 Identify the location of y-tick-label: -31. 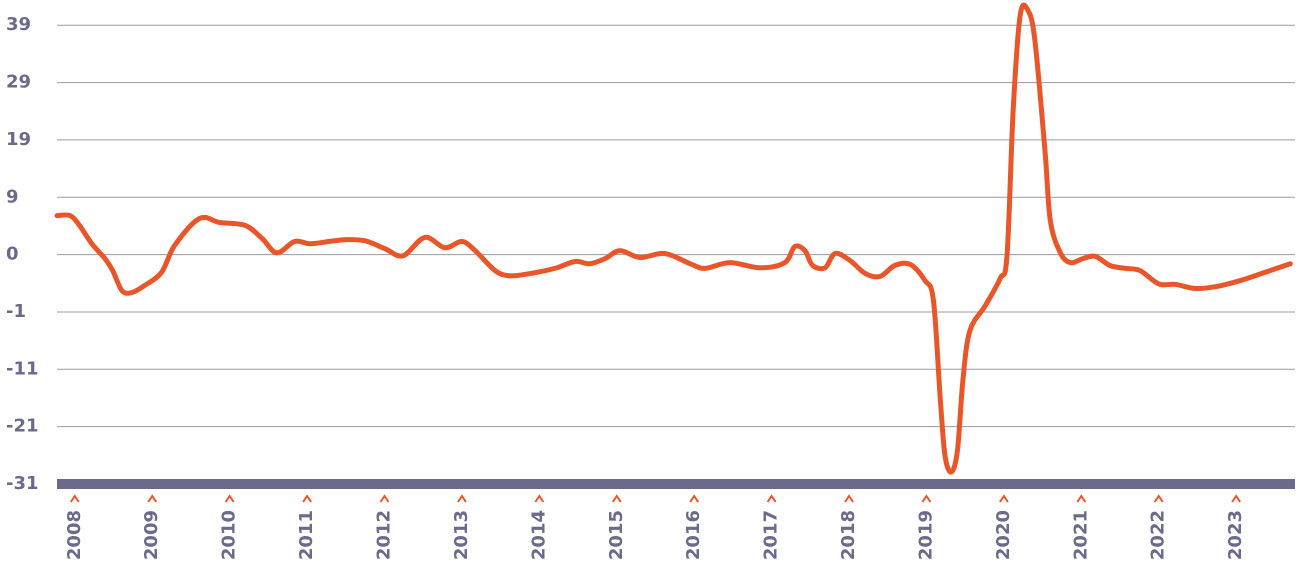
(22, 483).